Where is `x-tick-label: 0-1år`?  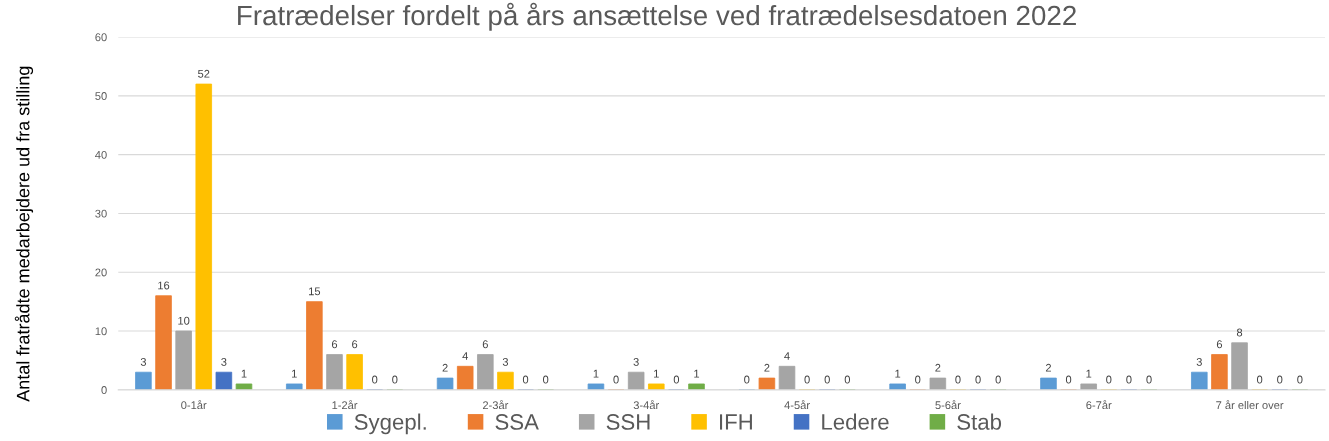
x-tick-label: 0-1år is located at coordinates (194, 405).